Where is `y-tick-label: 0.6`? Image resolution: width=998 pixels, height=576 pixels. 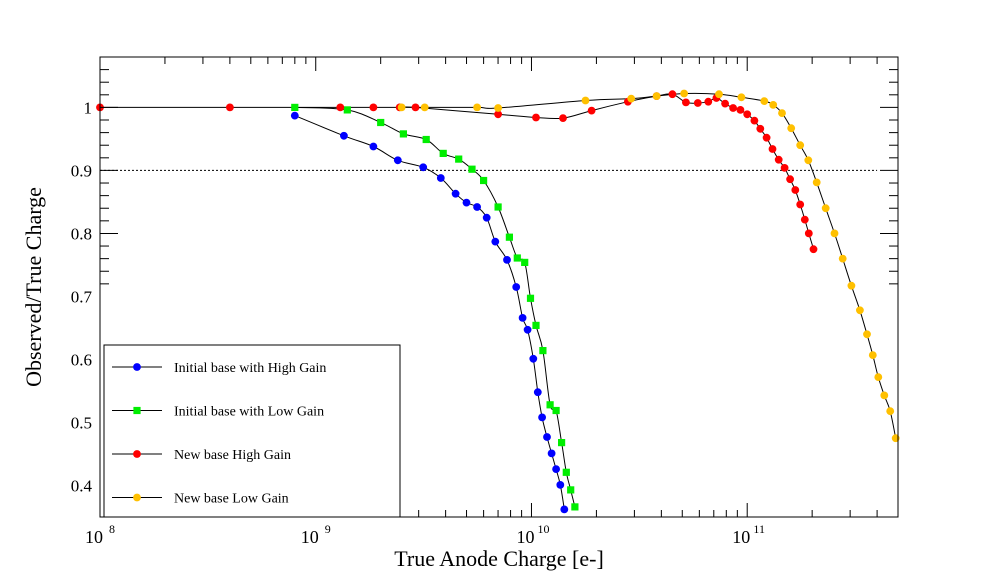 y-tick-label: 0.6 is located at coordinates (81, 359).